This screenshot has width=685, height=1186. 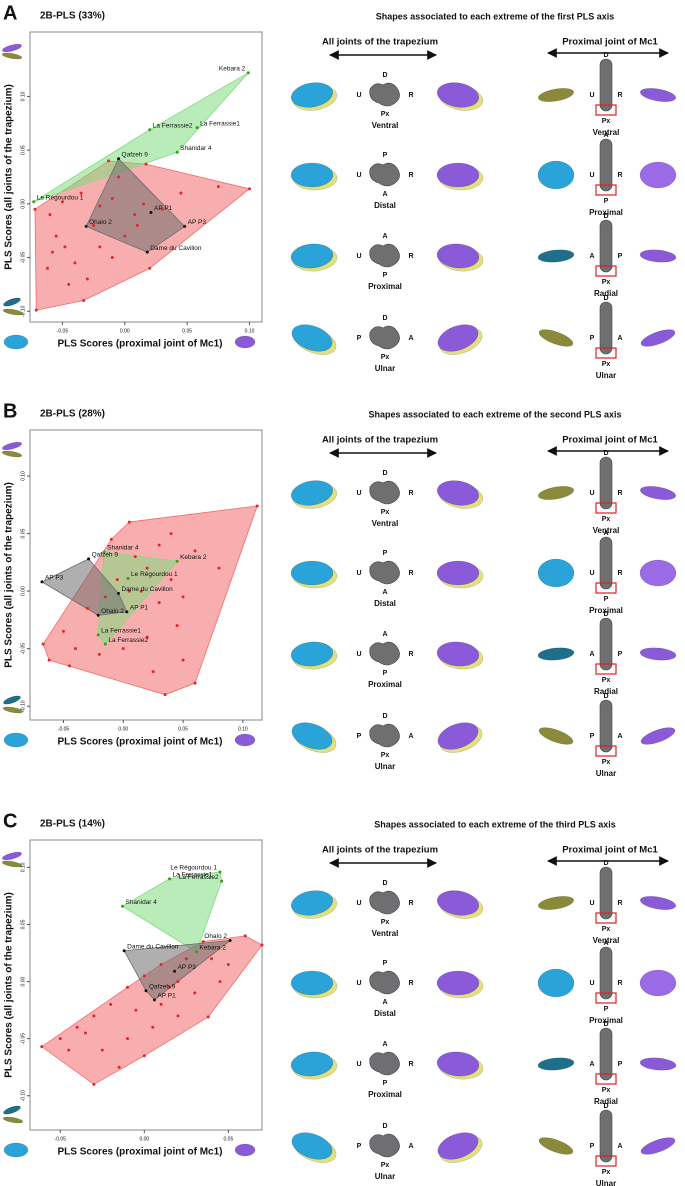 I want to click on y-axis-label: PLS Scores (all joints of the trapezium), so click(x=9, y=177).